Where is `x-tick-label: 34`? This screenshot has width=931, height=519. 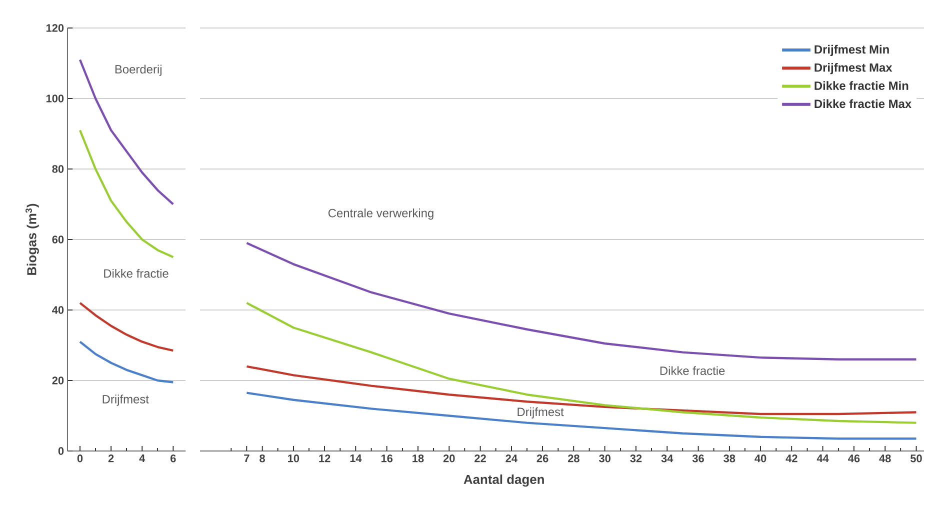 x-tick-label: 34 is located at coordinates (667, 458).